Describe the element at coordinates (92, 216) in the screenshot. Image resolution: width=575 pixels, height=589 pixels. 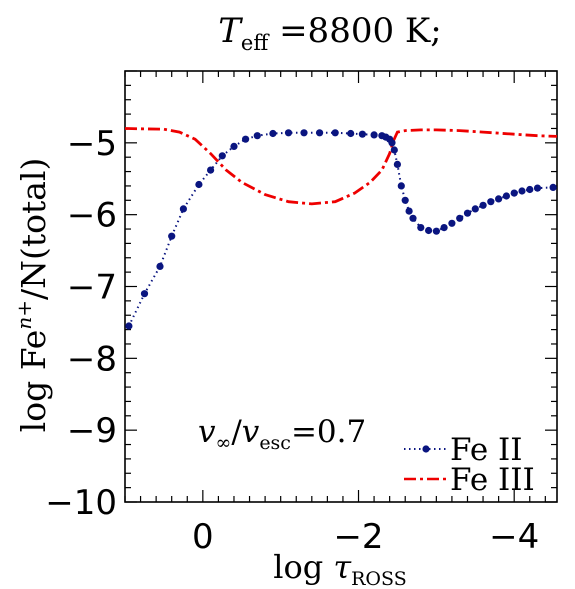
I see `y-tick-label: −6` at that location.